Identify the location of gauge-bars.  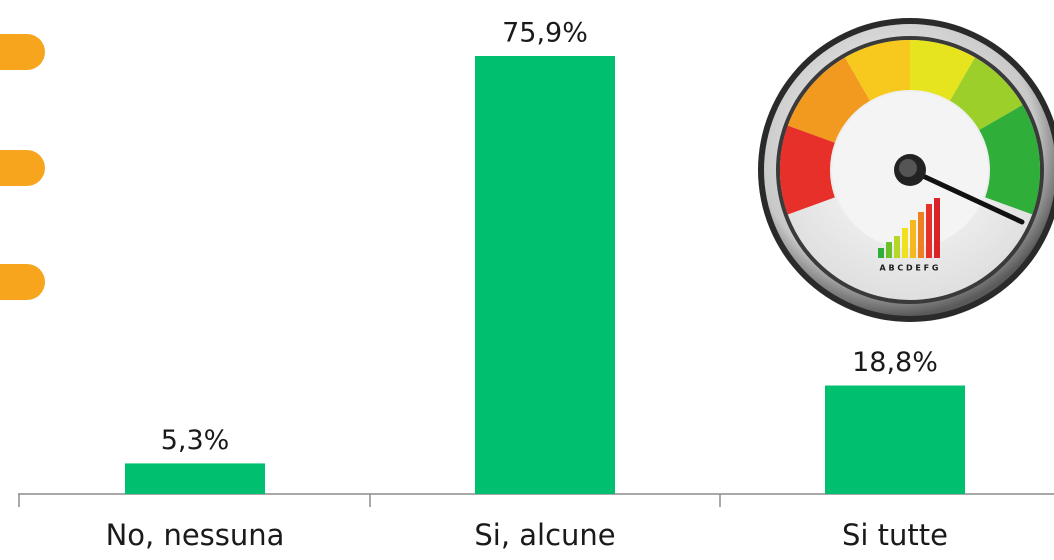
(909, 228).